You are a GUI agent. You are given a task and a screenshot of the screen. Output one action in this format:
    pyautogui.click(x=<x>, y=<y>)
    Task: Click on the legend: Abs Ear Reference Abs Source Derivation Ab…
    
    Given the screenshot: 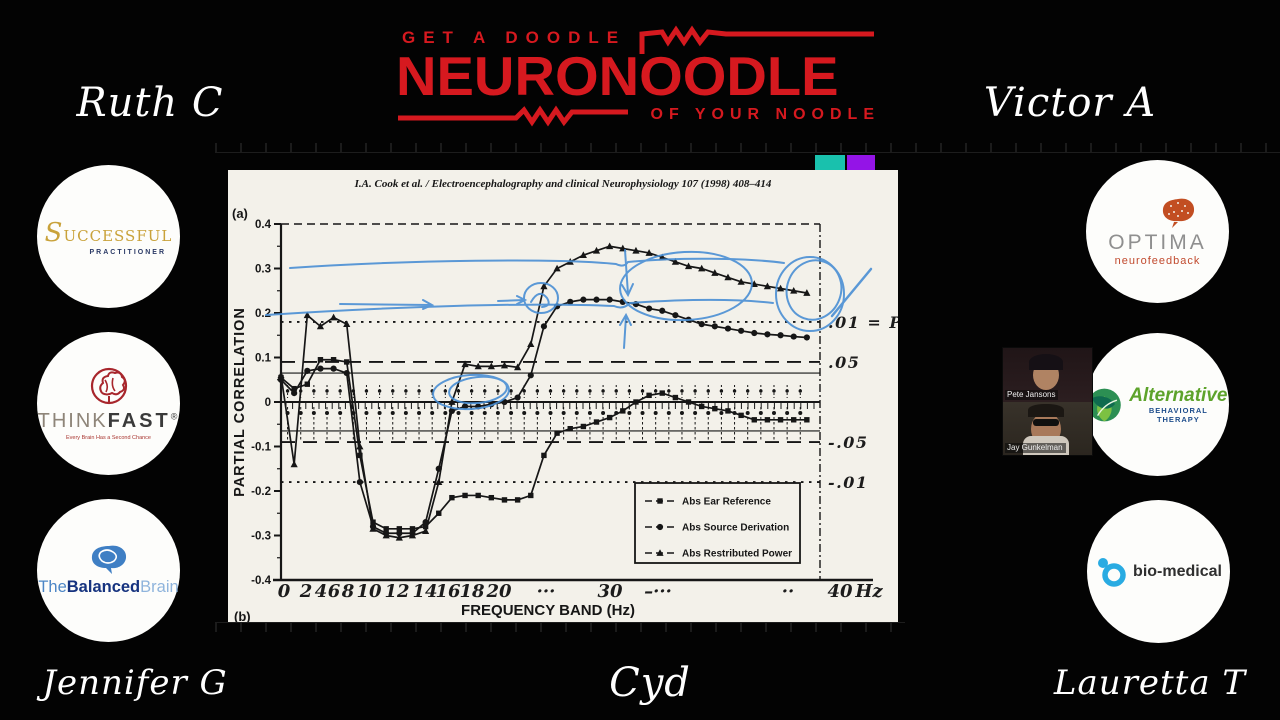 What is the action you would take?
    pyautogui.click(x=717, y=523)
    